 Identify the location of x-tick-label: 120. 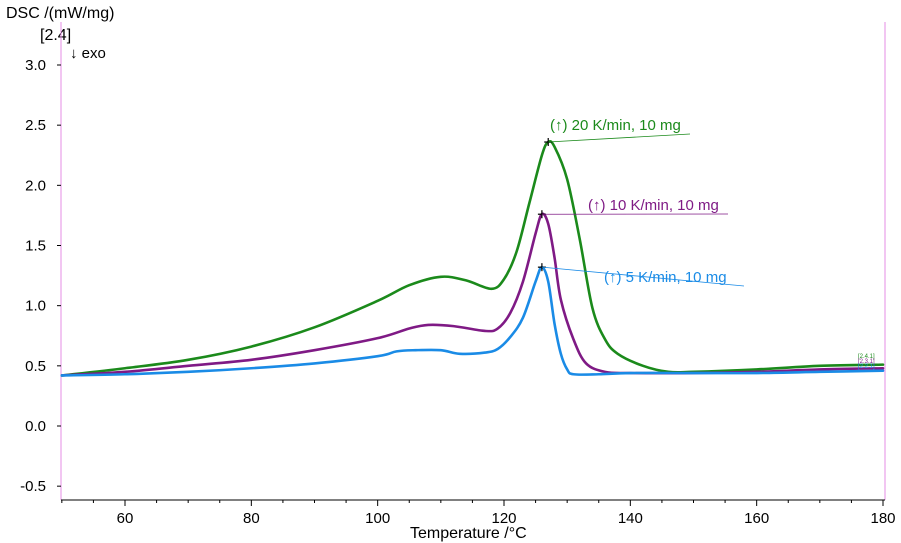
(503, 518).